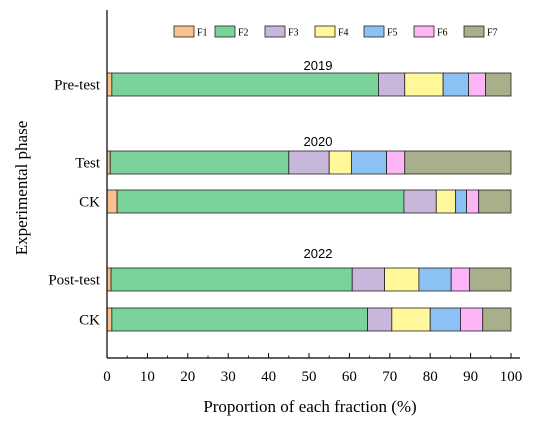 This screenshot has width=550, height=428. Describe the element at coordinates (268, 377) in the screenshot. I see `x-tick-label: 40` at that location.